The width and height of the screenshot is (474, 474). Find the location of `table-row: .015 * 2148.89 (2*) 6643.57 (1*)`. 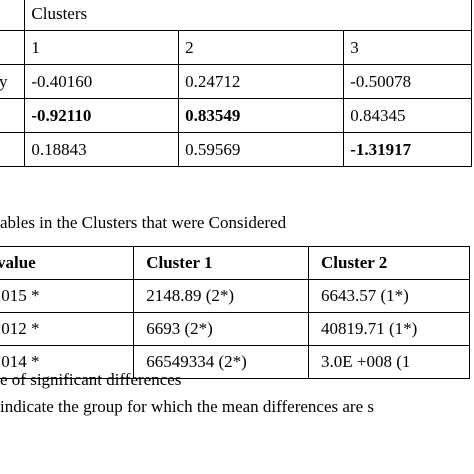

table-row: .015 * 2148.89 (2*) 6643.57 (1*) is located at coordinates (235, 296).